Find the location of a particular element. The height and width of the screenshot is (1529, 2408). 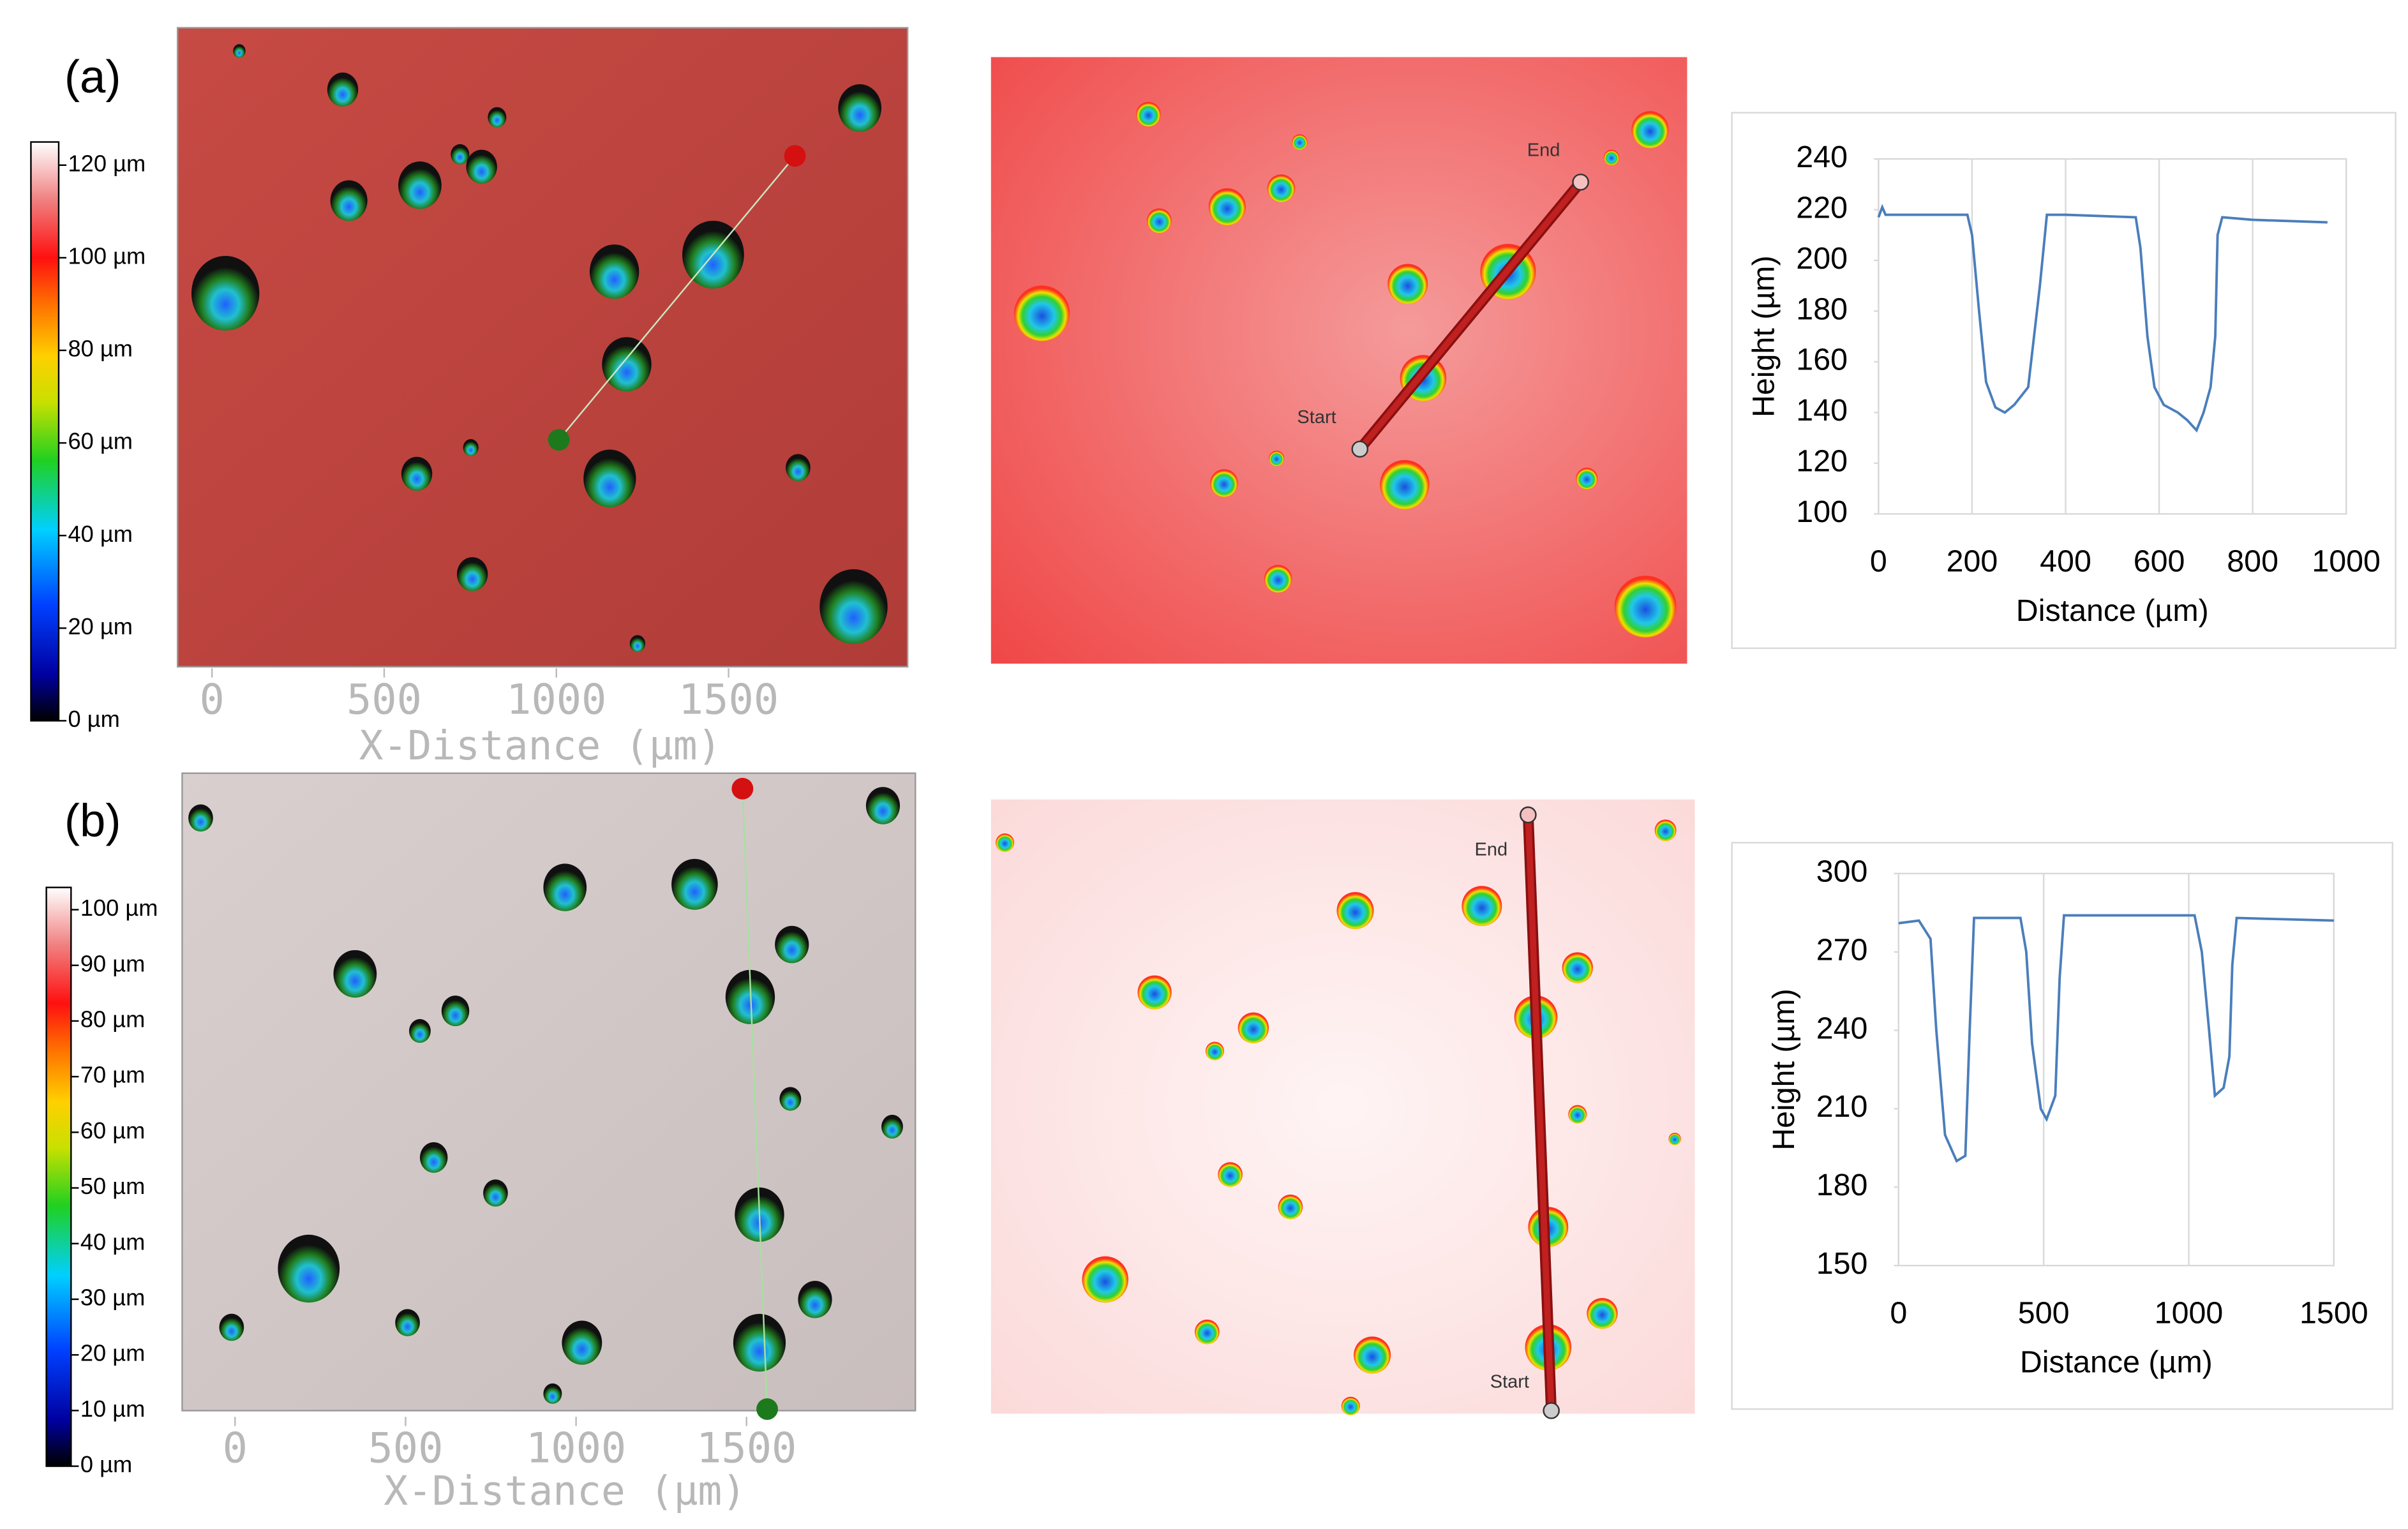

colorbar-tick-label: 100 µm is located at coordinates (107, 255).